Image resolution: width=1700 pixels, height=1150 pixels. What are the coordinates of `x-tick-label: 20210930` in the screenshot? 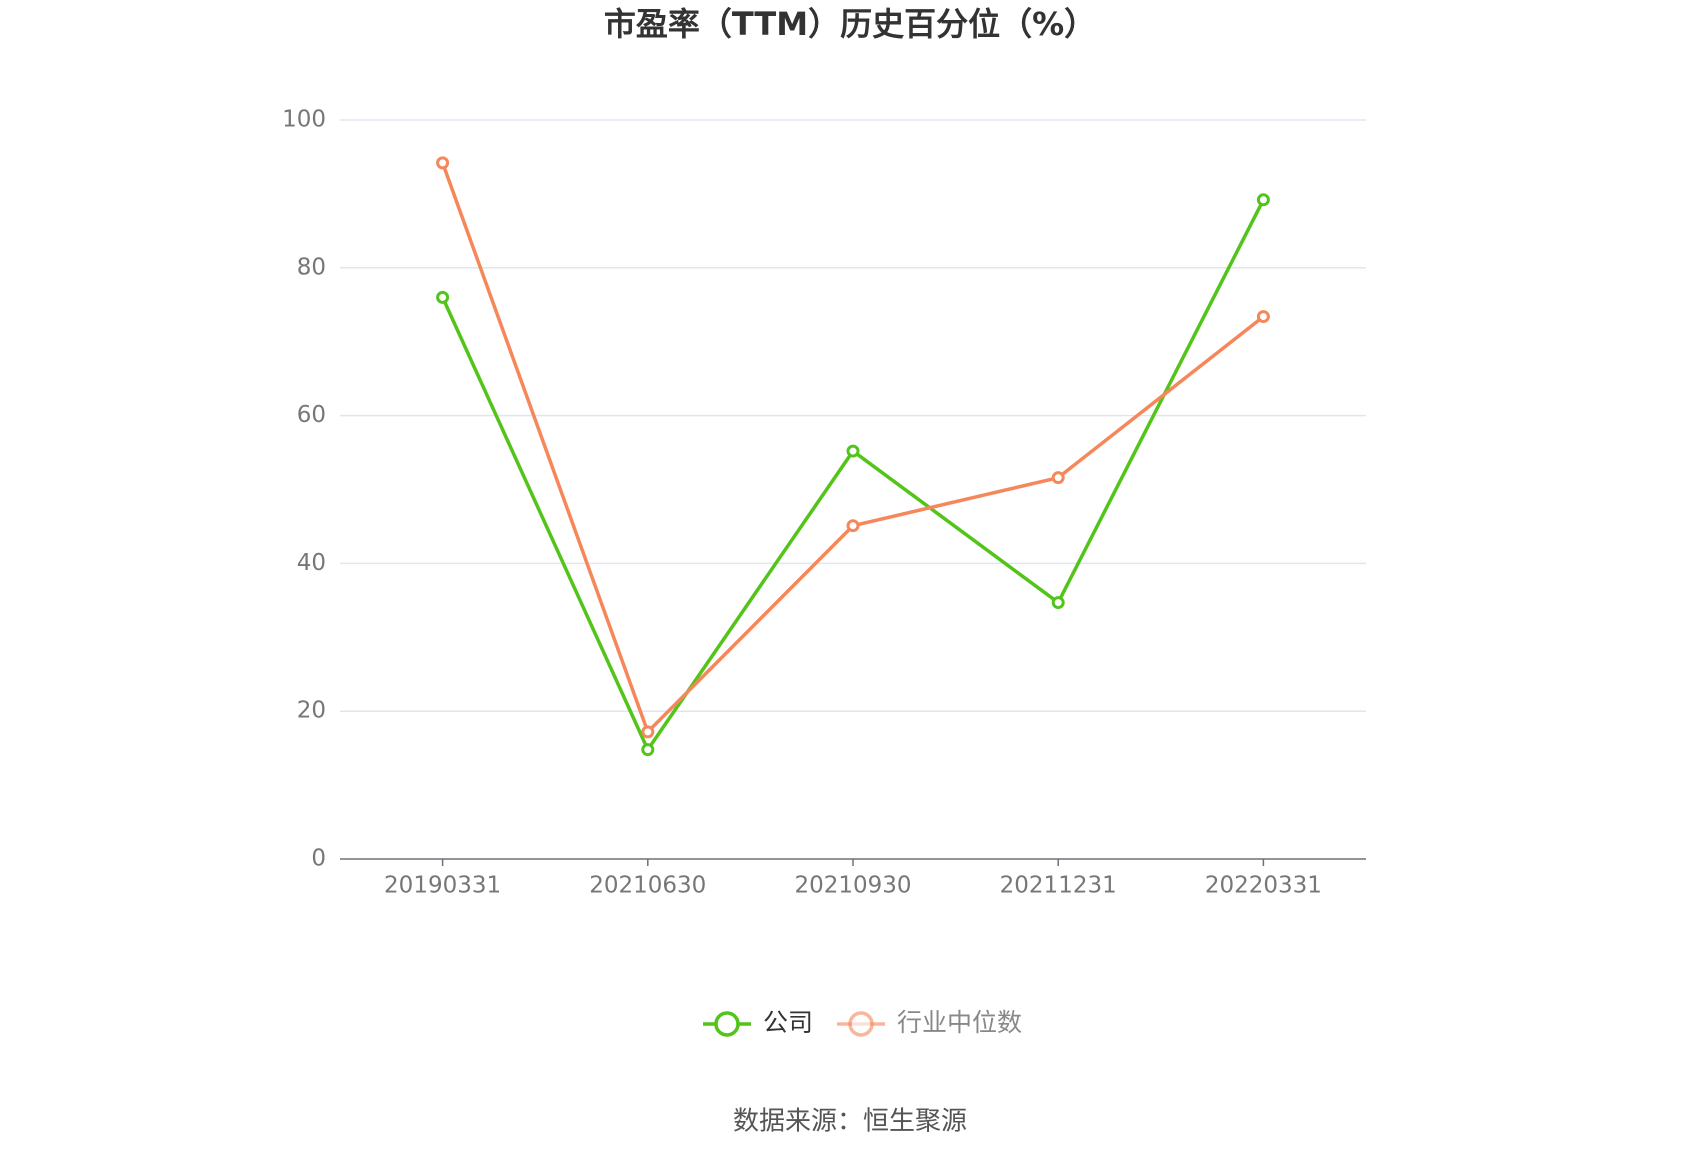 It's located at (852, 886).